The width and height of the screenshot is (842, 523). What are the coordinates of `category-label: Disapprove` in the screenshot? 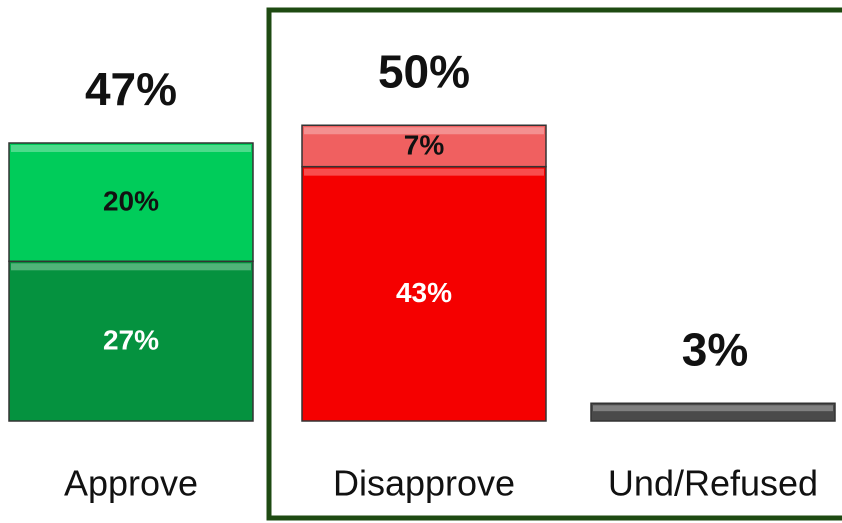 It's located at (424, 483).